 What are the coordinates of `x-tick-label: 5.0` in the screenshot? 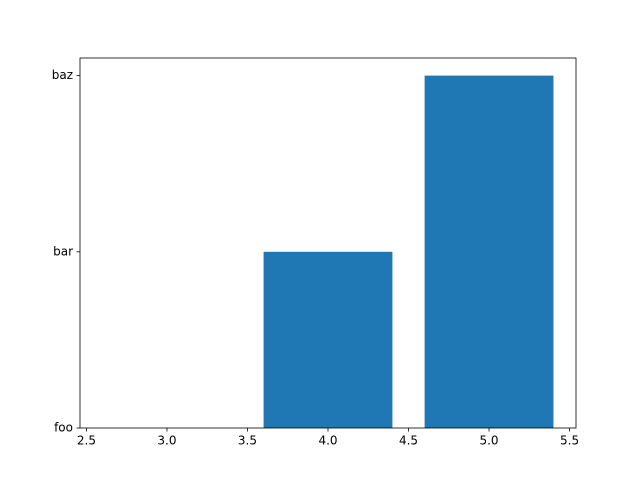 It's located at (488, 441).